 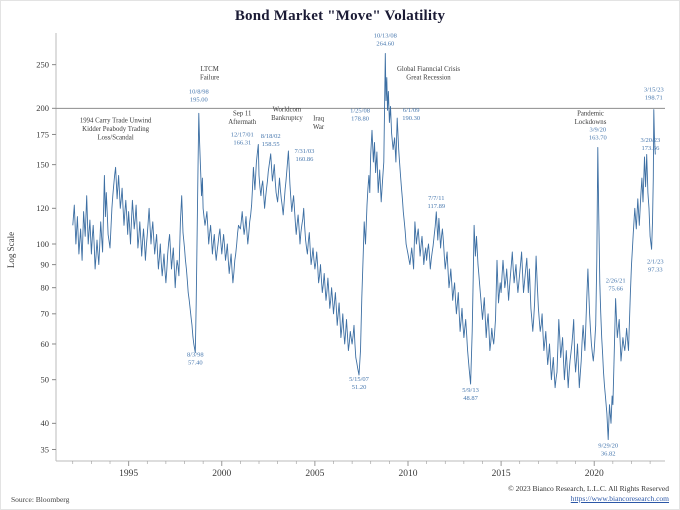 I want to click on annotation-date: 5/9/13, so click(x=470, y=390).